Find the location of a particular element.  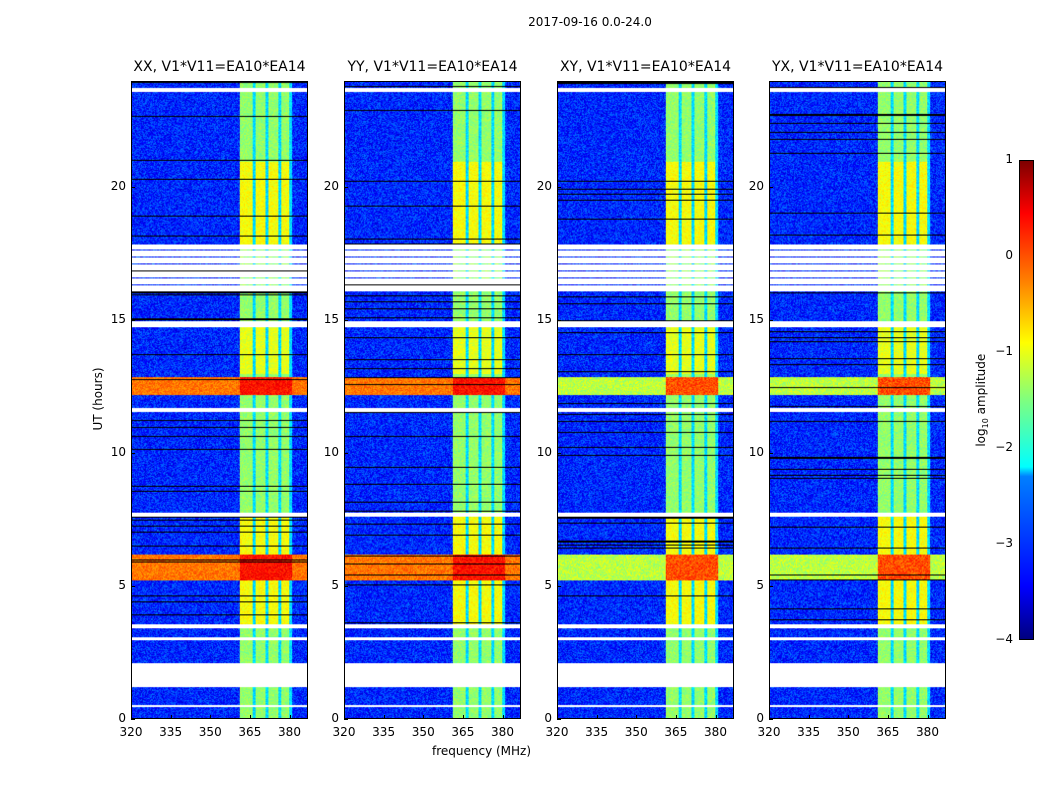

colorbar-tick-label: 0 is located at coordinates (1009, 255).